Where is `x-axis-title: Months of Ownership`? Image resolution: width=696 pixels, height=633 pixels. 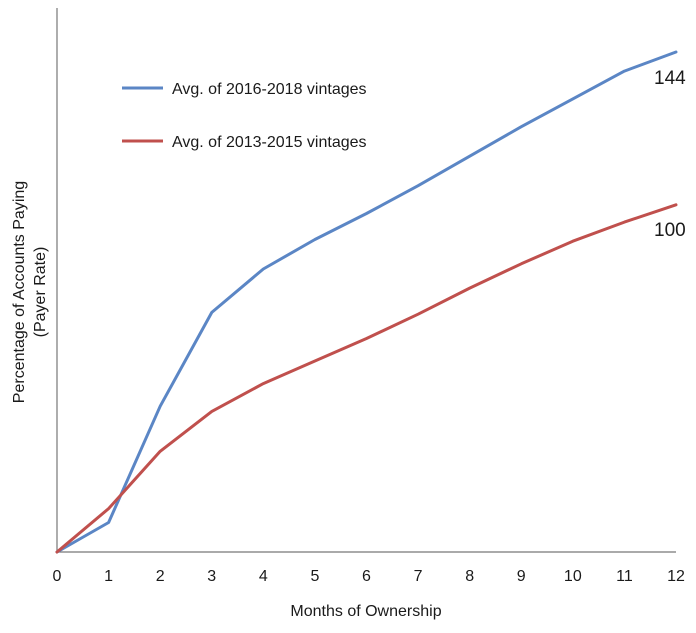
x-axis-title: Months of Ownership is located at coordinates (365, 611).